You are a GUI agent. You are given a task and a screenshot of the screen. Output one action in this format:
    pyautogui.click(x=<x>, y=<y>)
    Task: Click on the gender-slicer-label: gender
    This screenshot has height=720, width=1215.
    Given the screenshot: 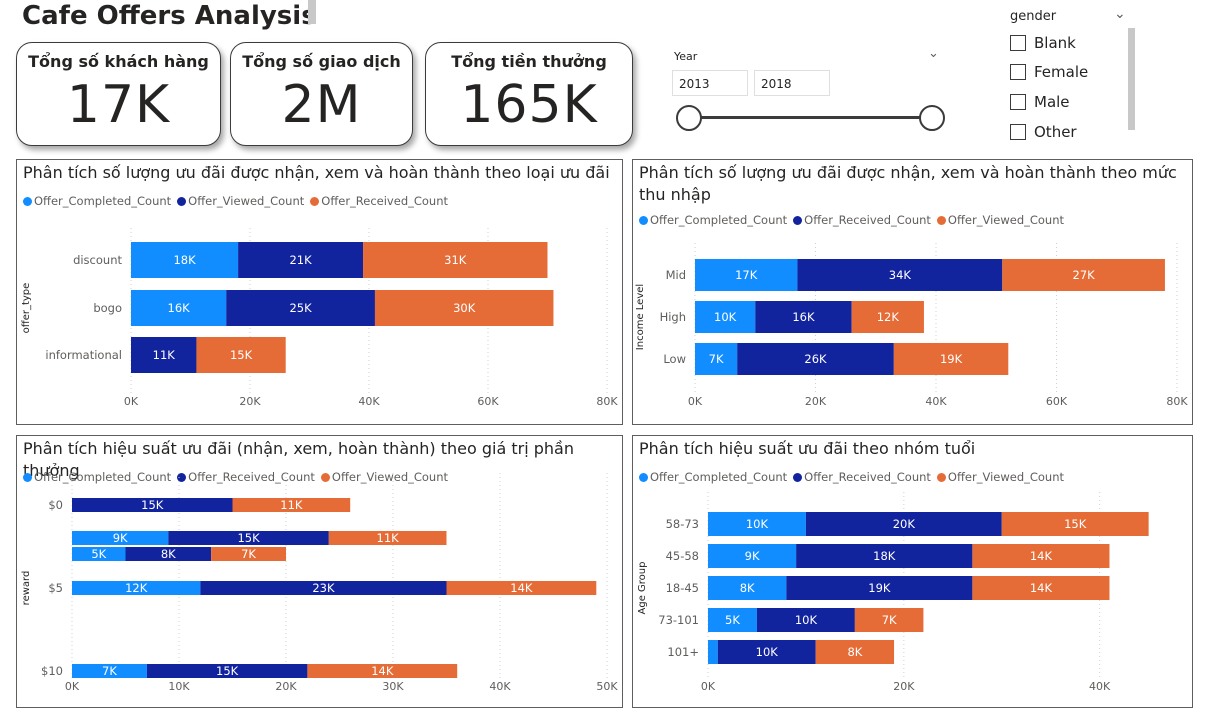 What is the action you would take?
    pyautogui.click(x=1033, y=16)
    